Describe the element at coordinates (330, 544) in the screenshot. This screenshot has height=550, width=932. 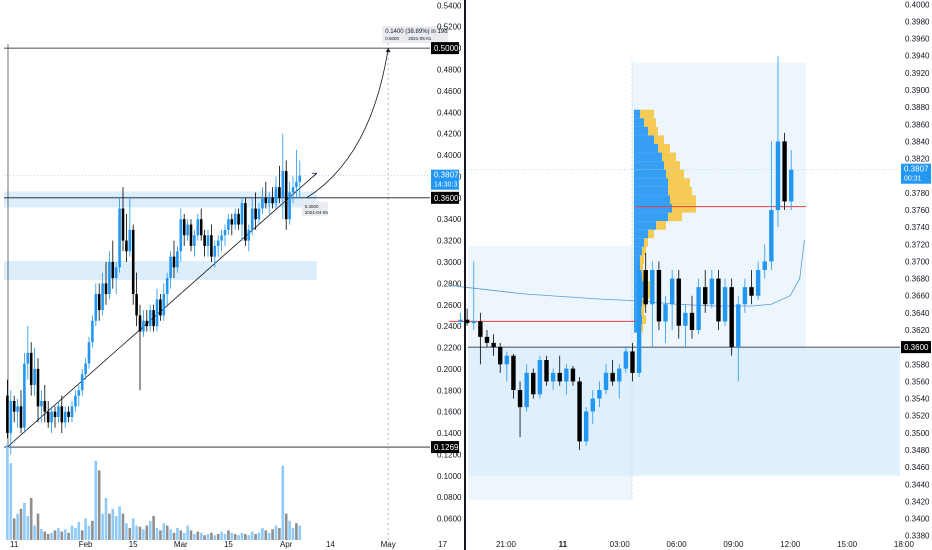
I see `left-x-tick-6: 14` at that location.